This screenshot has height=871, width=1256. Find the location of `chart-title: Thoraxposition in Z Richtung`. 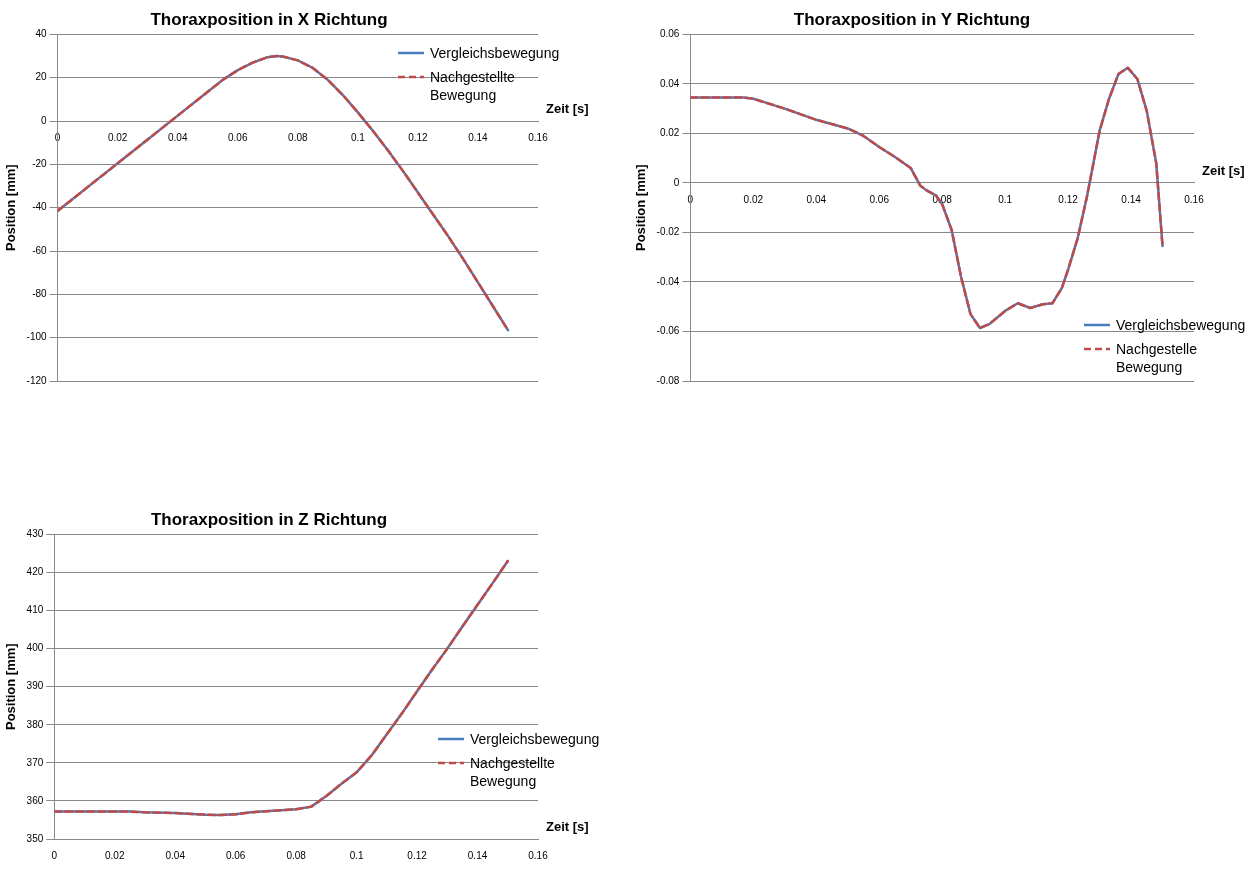

chart-title: Thoraxposition in Z Richtung is located at coordinates (269, 519).